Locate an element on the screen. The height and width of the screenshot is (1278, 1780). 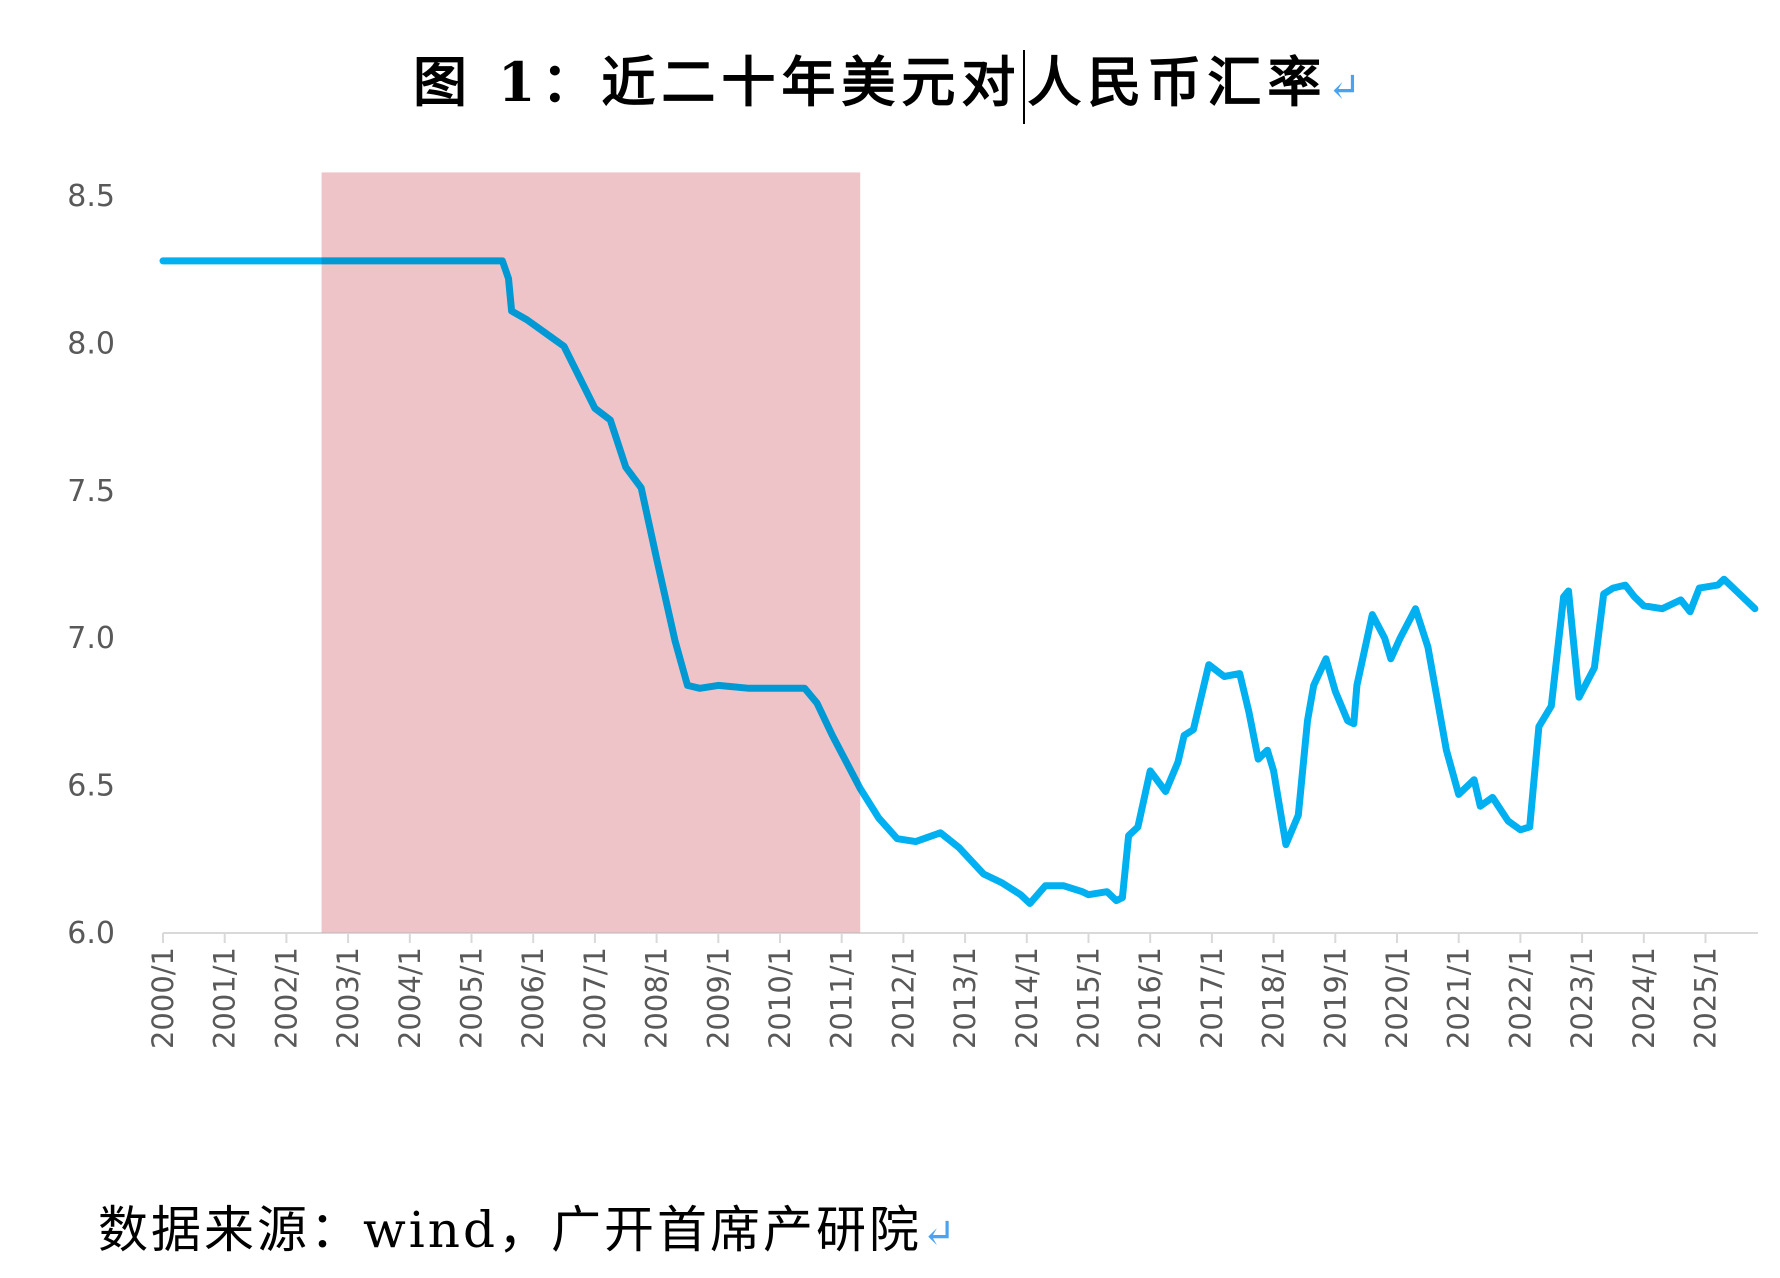
title-part-2: 人民币汇率 is located at coordinates (1177, 82).